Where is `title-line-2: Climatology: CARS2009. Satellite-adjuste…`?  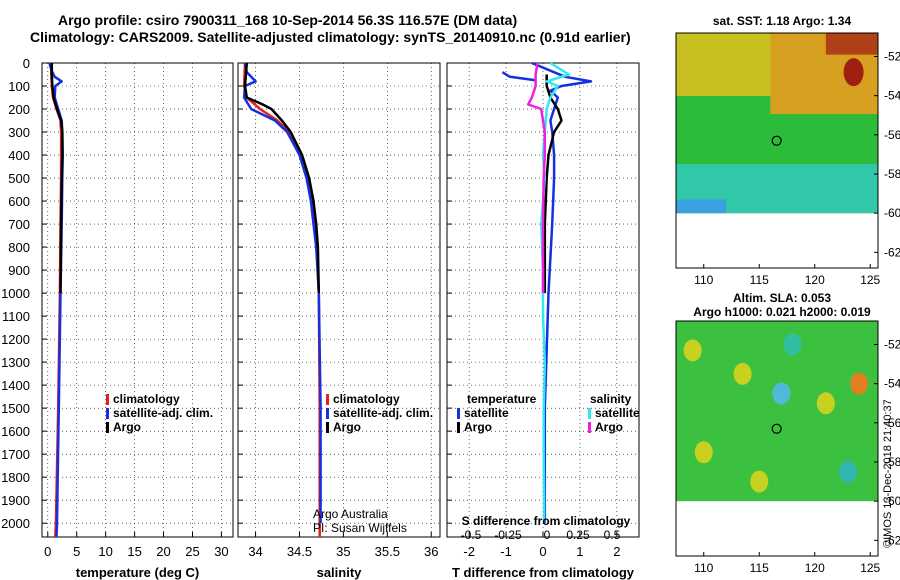
title-line-2: Climatology: CARS2009. Satellite-adjuste… is located at coordinates (330, 37).